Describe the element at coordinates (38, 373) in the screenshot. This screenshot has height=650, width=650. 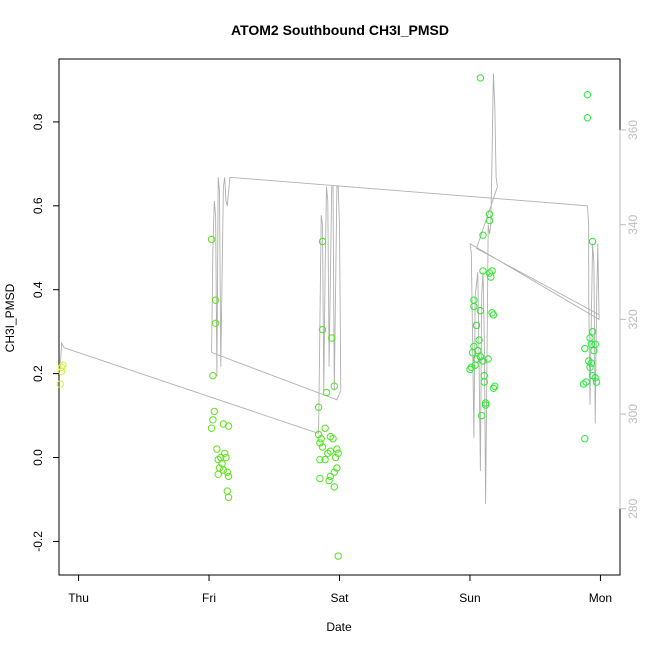
I see `y-tick-label: 0.2` at that location.